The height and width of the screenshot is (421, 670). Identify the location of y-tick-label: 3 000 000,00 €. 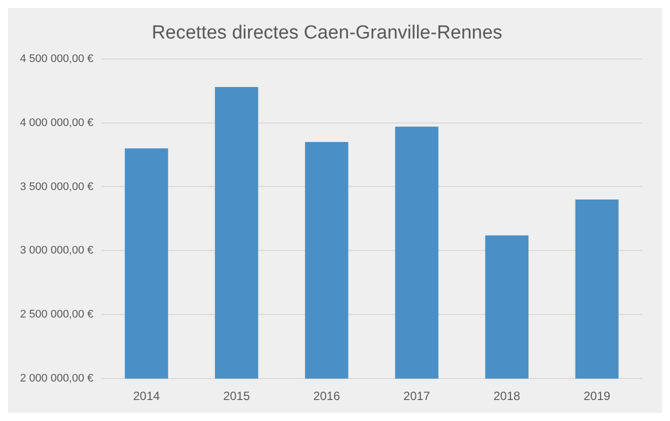
(57, 250).